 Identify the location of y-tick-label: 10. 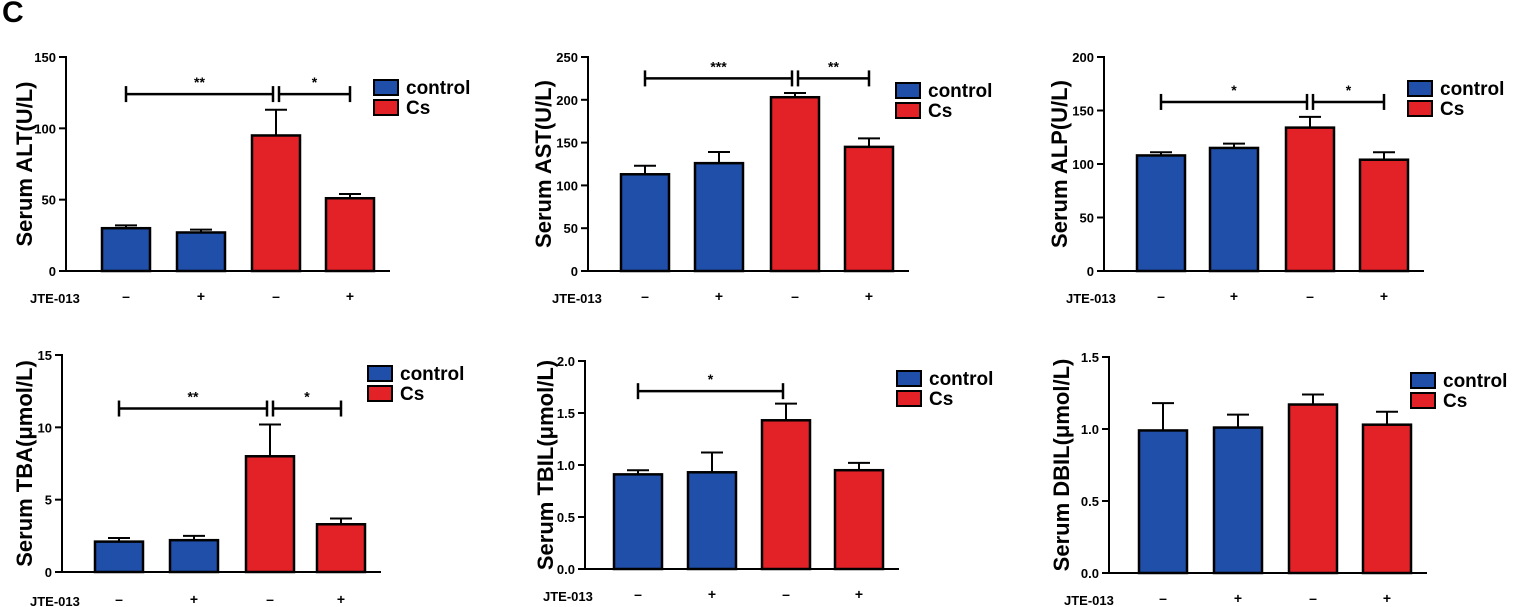
(45, 427).